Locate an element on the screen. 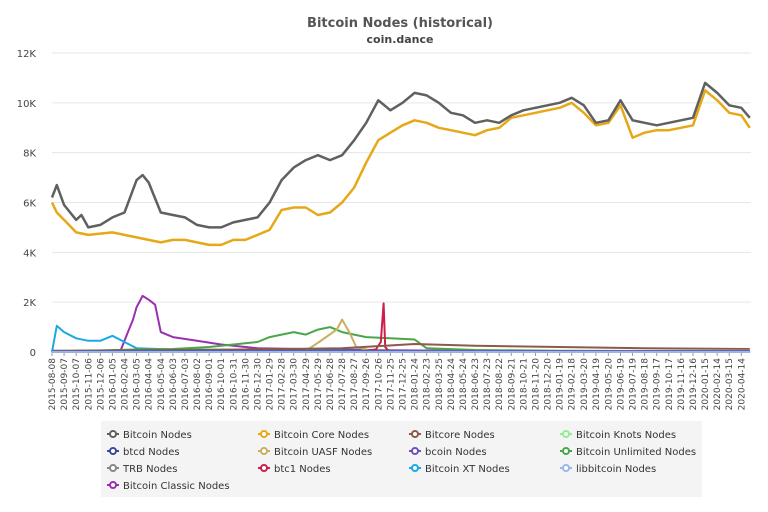  x-tick-label: 2019-01-19 is located at coordinates (561, 384).